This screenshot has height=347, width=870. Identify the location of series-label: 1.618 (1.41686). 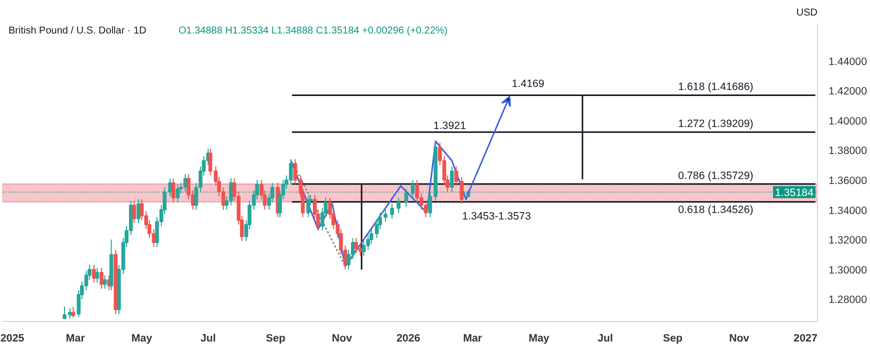
(716, 87).